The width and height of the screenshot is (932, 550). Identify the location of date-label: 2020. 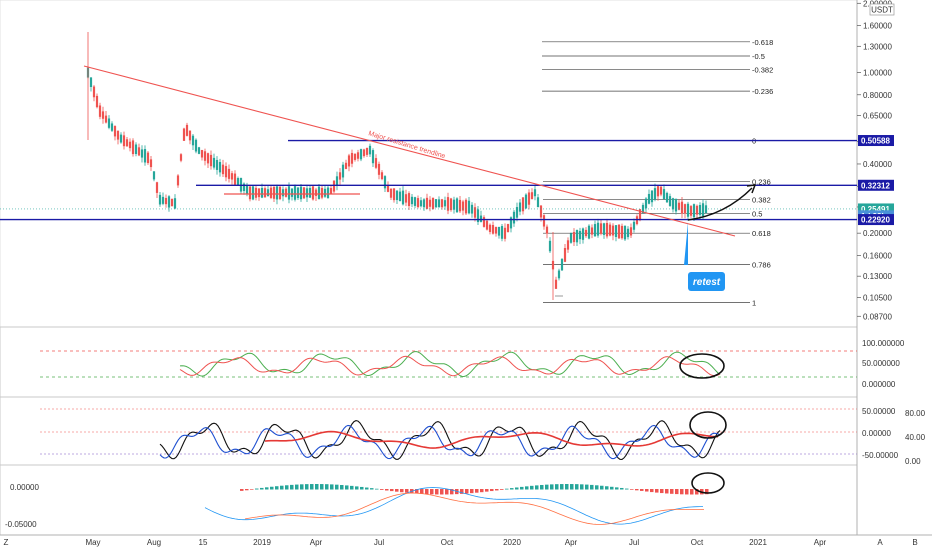
(512, 542).